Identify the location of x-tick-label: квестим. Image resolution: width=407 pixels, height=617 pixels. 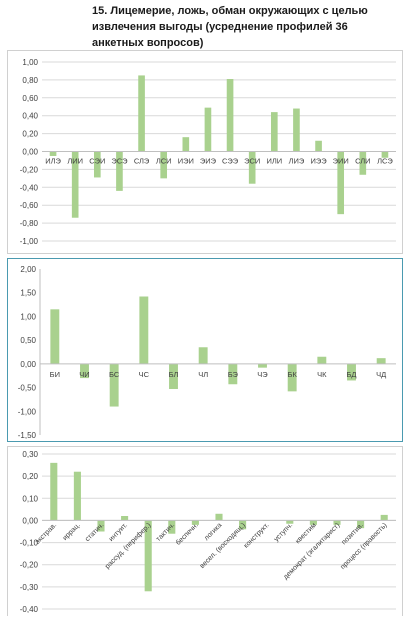
(305, 533).